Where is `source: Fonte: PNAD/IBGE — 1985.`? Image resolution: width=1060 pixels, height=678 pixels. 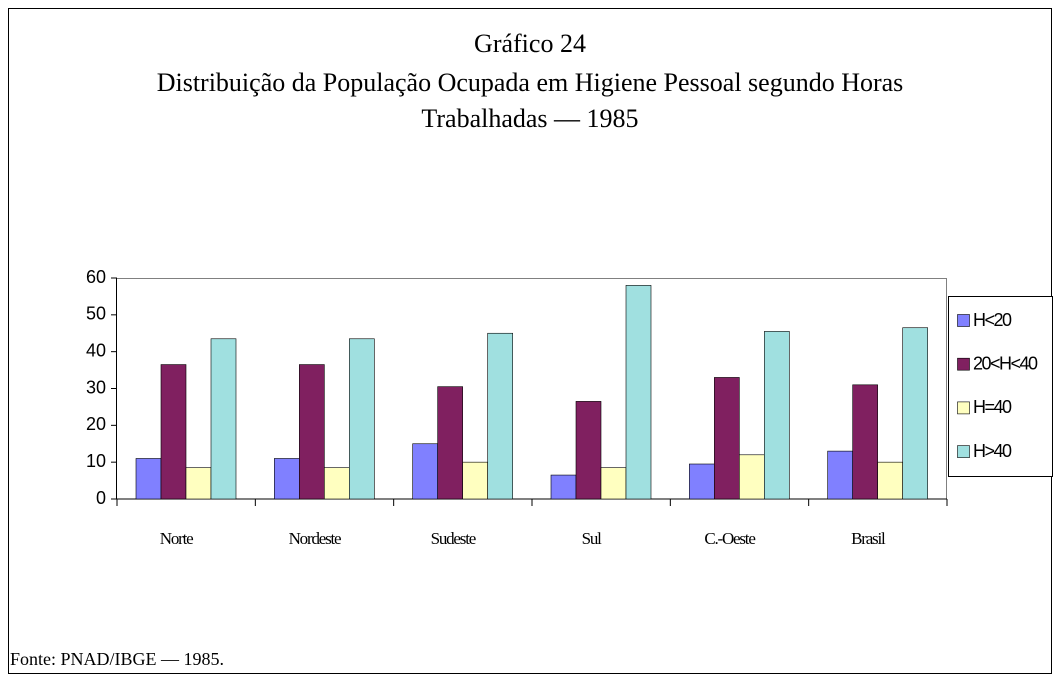
source: Fonte: PNAD/IBGE — 1985. is located at coordinates (117, 659).